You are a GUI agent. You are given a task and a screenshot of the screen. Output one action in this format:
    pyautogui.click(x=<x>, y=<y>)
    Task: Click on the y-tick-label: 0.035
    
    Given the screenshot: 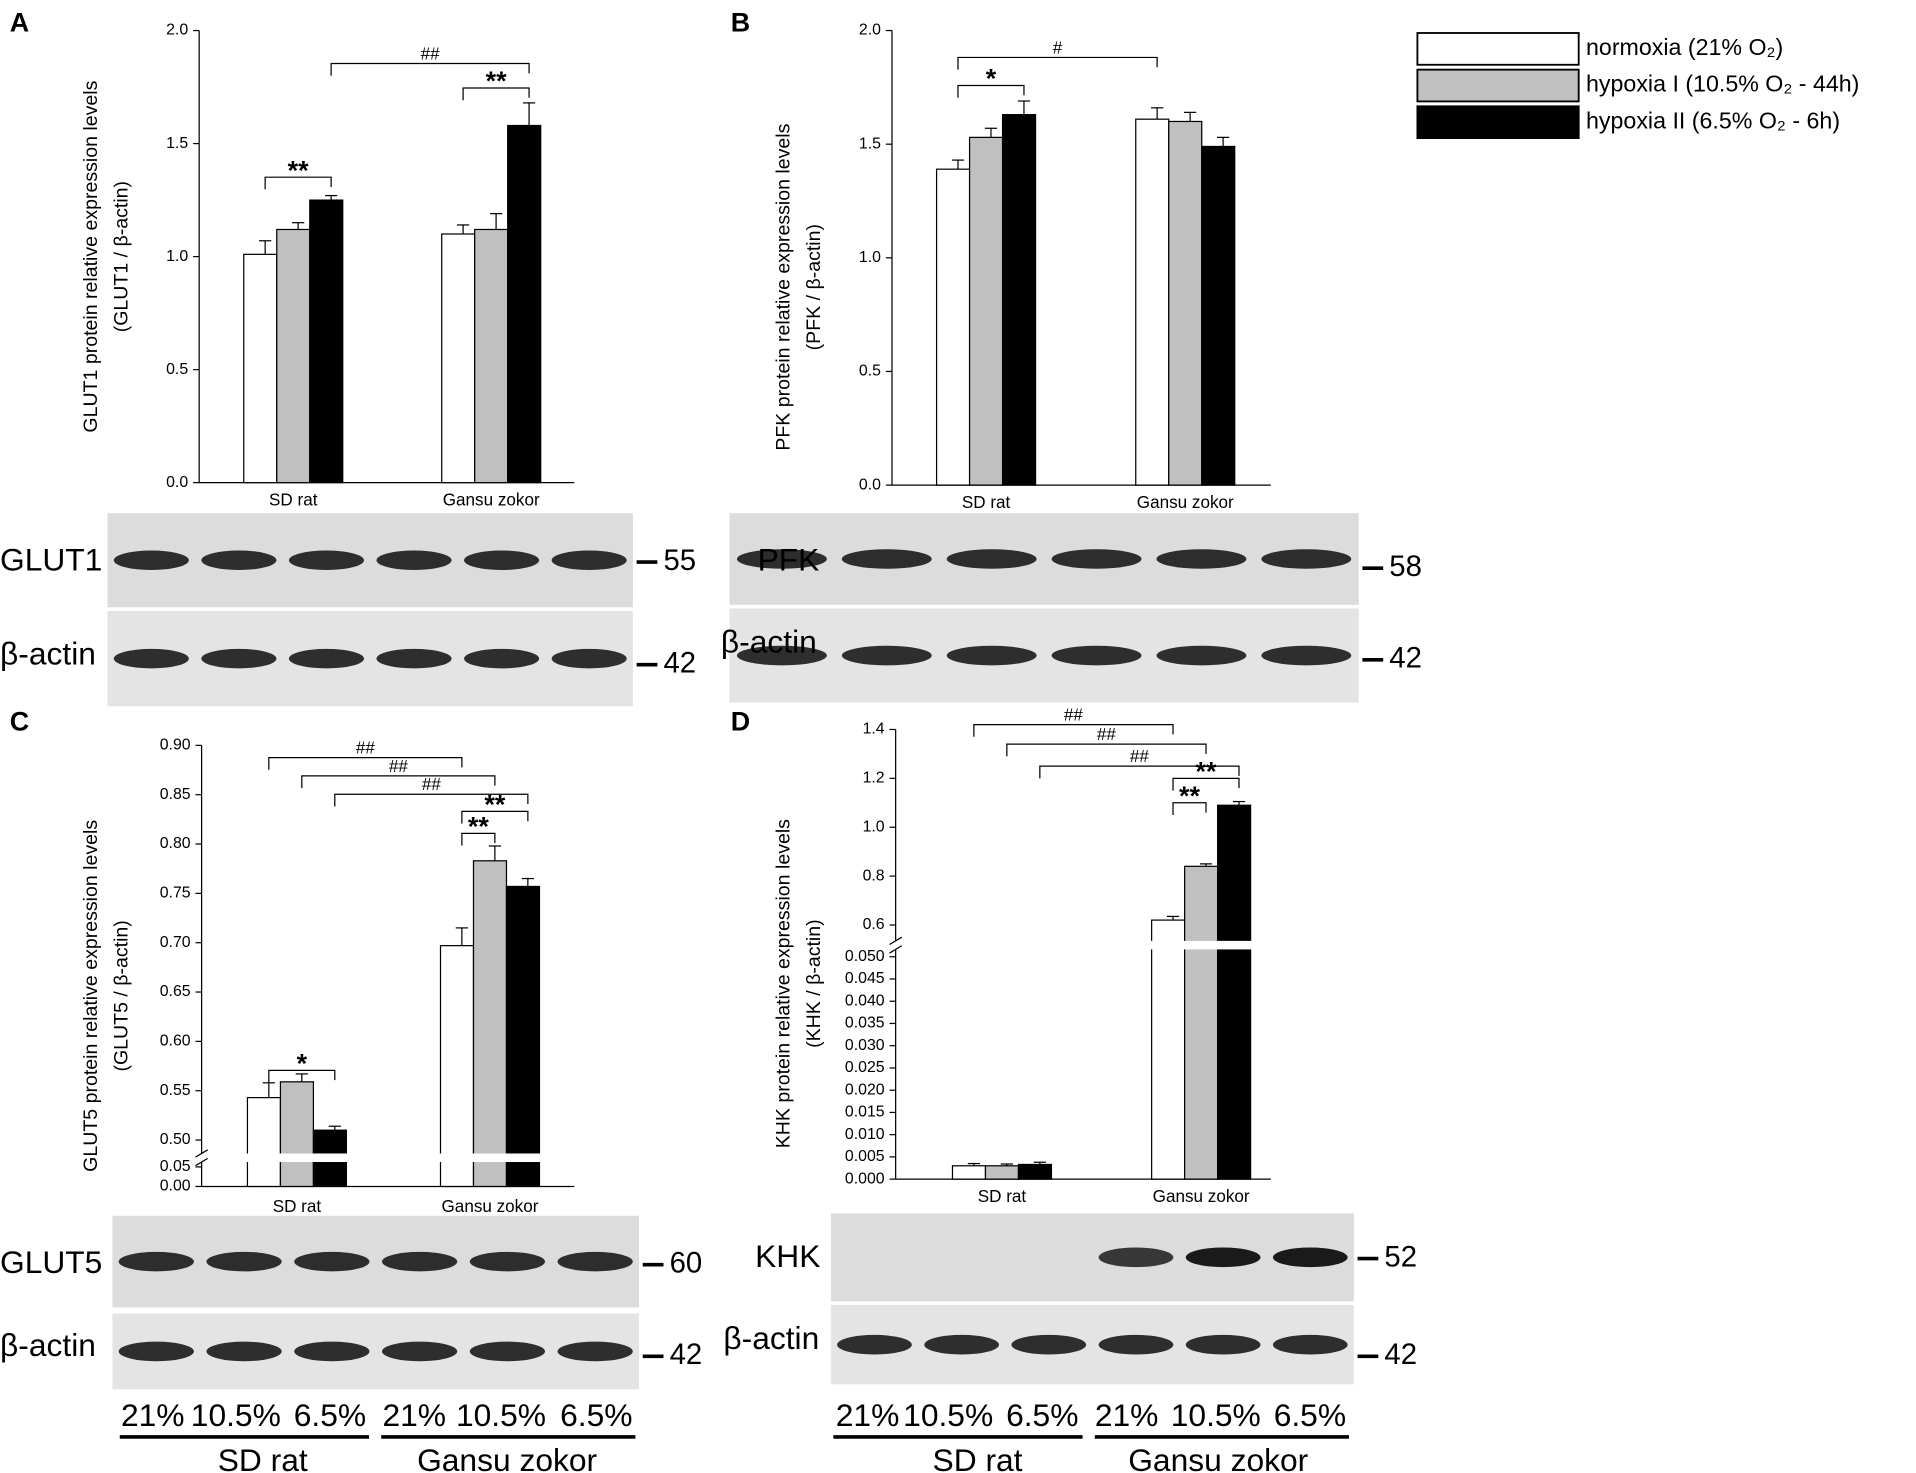 What is the action you would take?
    pyautogui.click(x=865, y=1023)
    